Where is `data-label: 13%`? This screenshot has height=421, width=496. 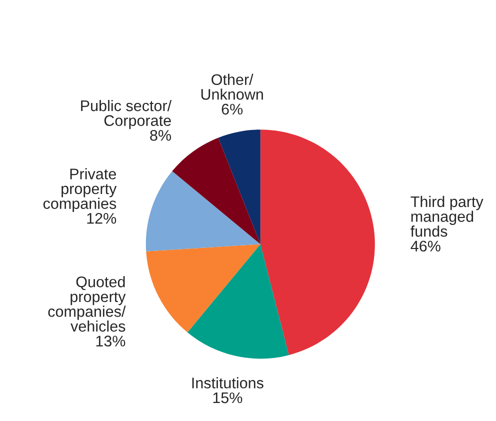 data-label: 13% is located at coordinates (111, 341).